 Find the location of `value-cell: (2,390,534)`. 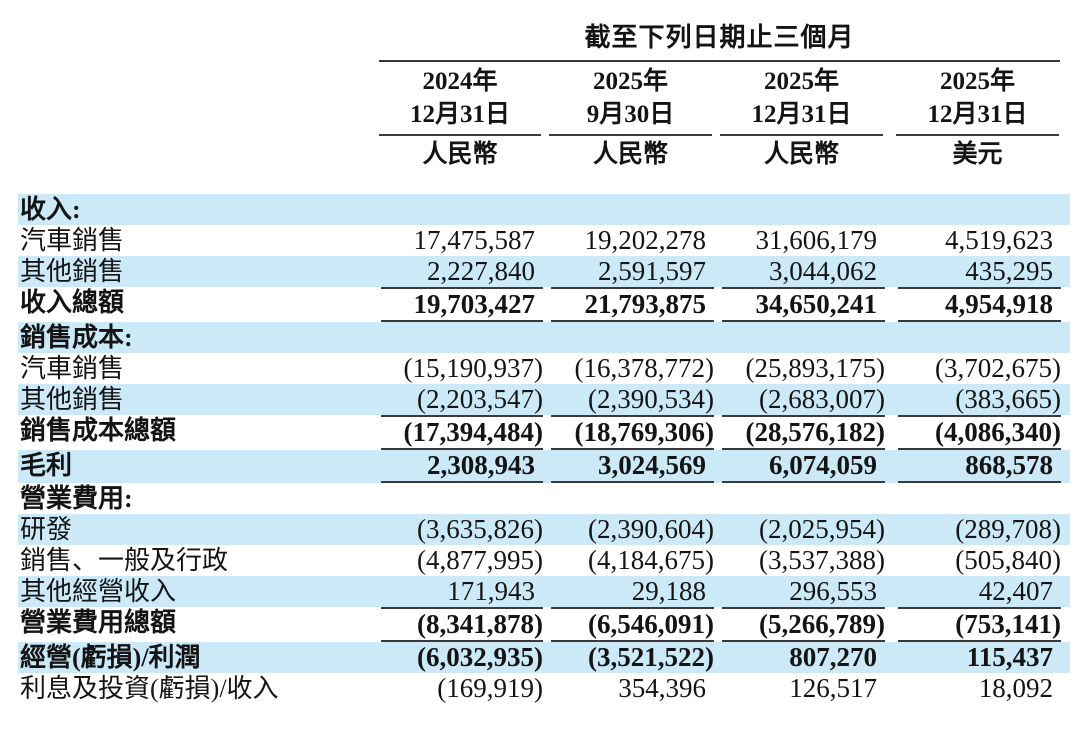

value-cell: (2,390,534) is located at coordinates (632, 399).